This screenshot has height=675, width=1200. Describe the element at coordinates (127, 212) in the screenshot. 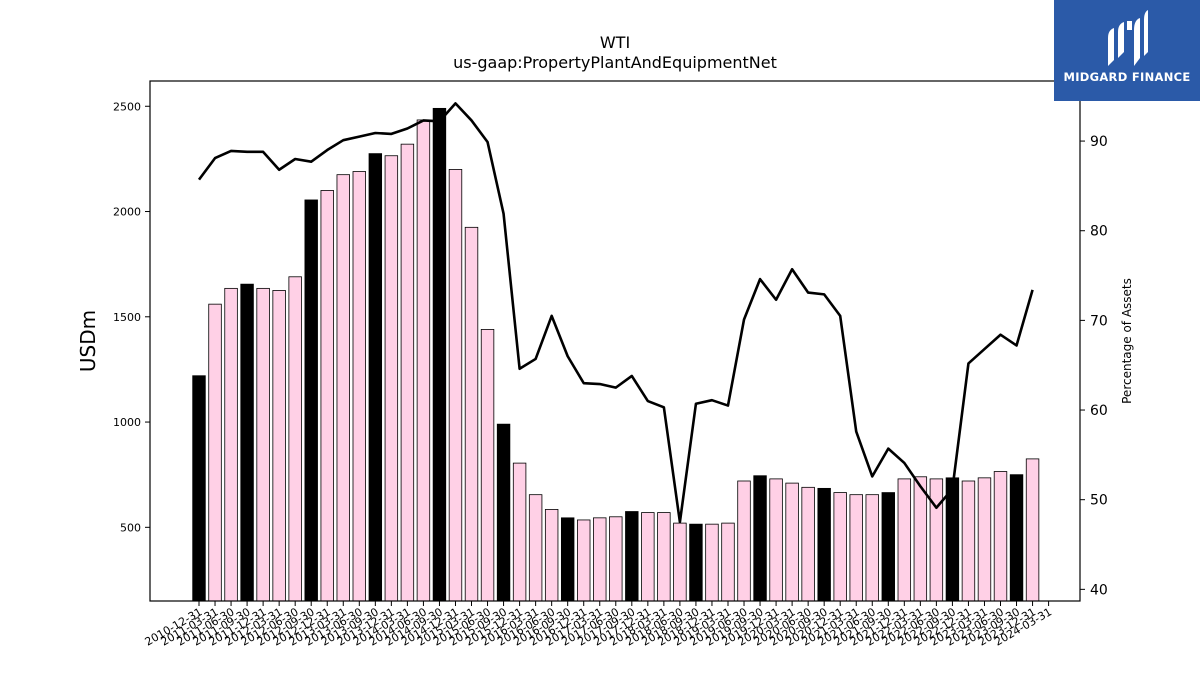

I see `y-tick-label: 2000` at that location.